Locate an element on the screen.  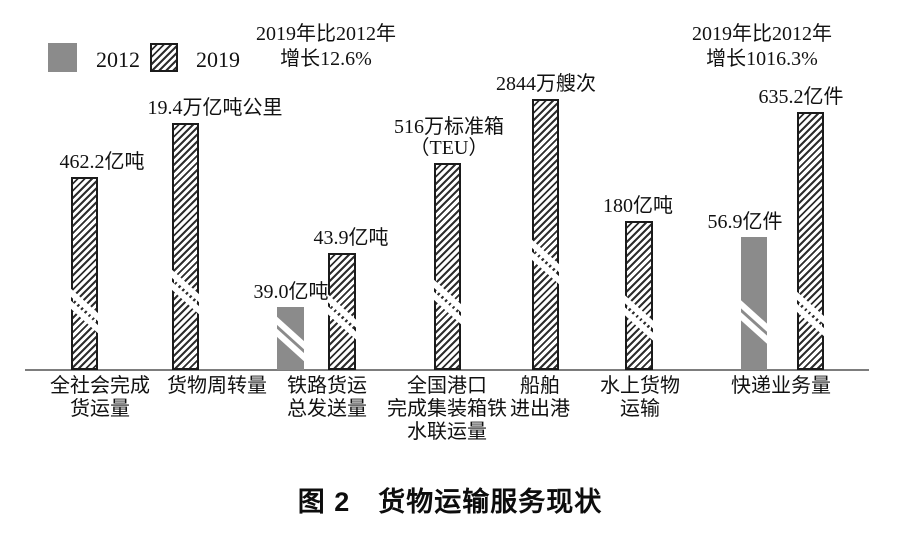
category-label: 船舶 进出港 is located at coordinates (540, 397).